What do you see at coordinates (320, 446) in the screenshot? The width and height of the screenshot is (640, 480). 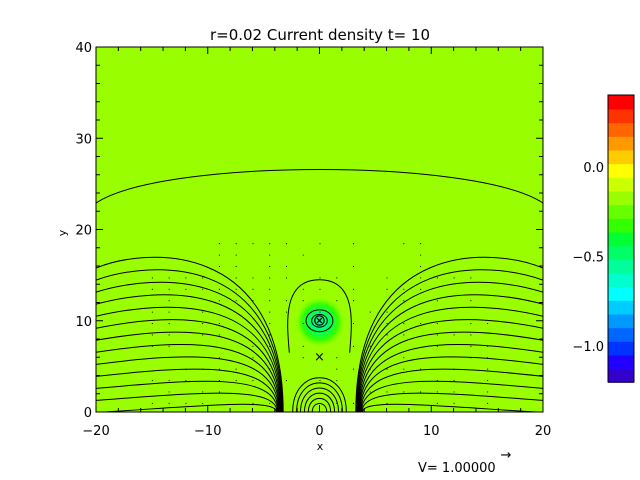 I see `x-axis-label: x` at bounding box center [320, 446].